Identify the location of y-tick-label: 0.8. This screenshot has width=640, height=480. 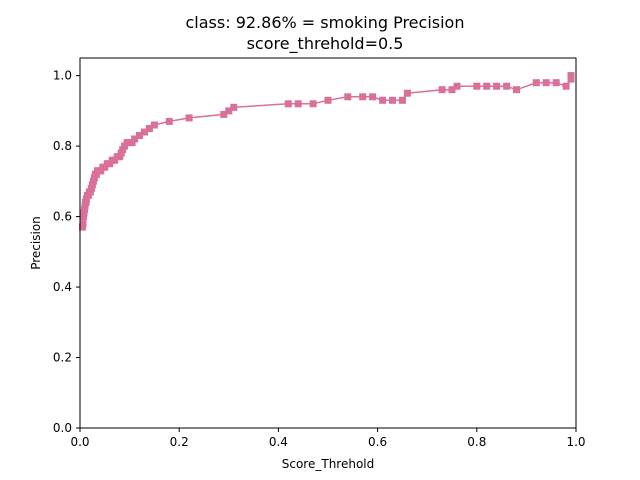
(62, 146).